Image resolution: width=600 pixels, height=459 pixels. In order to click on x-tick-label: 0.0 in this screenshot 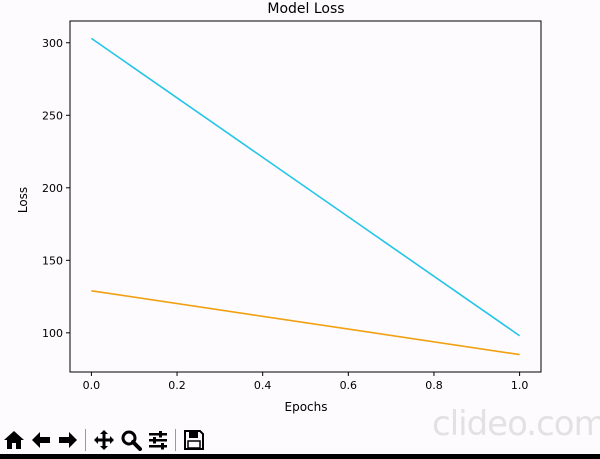, I will do `click(92, 385)`.